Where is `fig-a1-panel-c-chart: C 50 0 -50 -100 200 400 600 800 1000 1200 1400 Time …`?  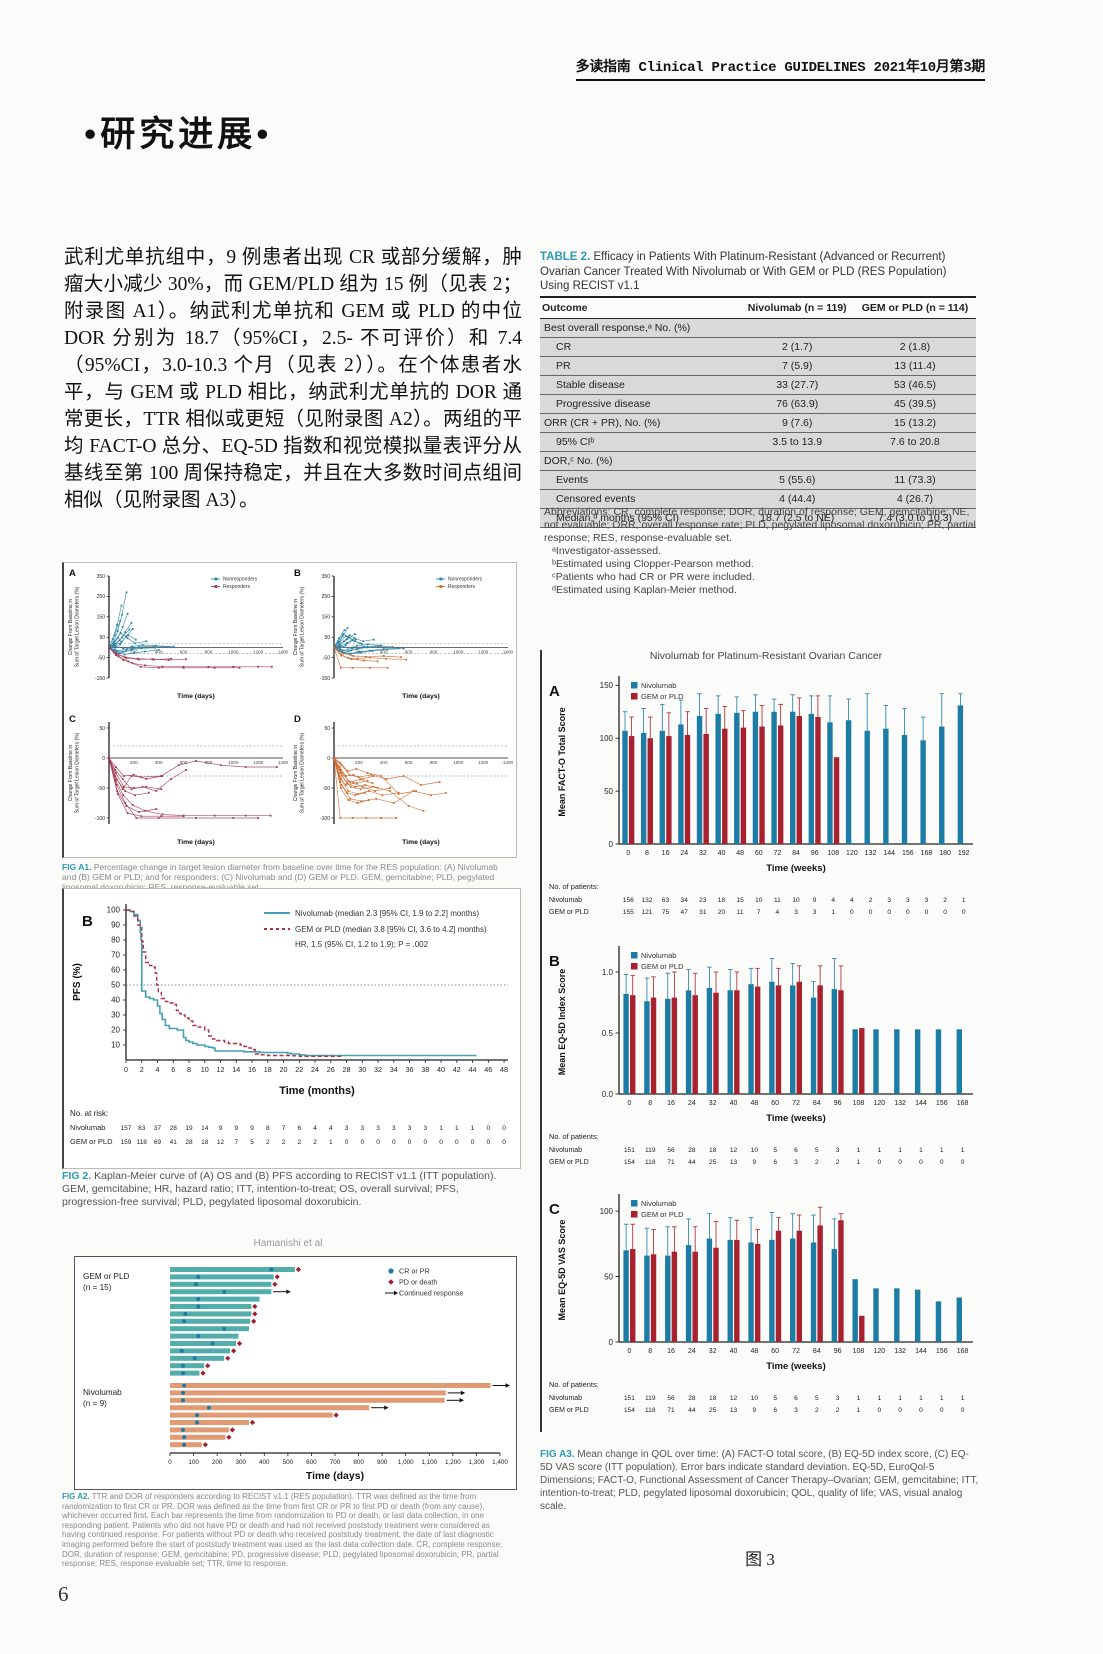 fig-a1-panel-c-chart: C 50 0 -50 -100 200 400 600 800 1000 1200 1400 Time … is located at coordinates (178, 780).